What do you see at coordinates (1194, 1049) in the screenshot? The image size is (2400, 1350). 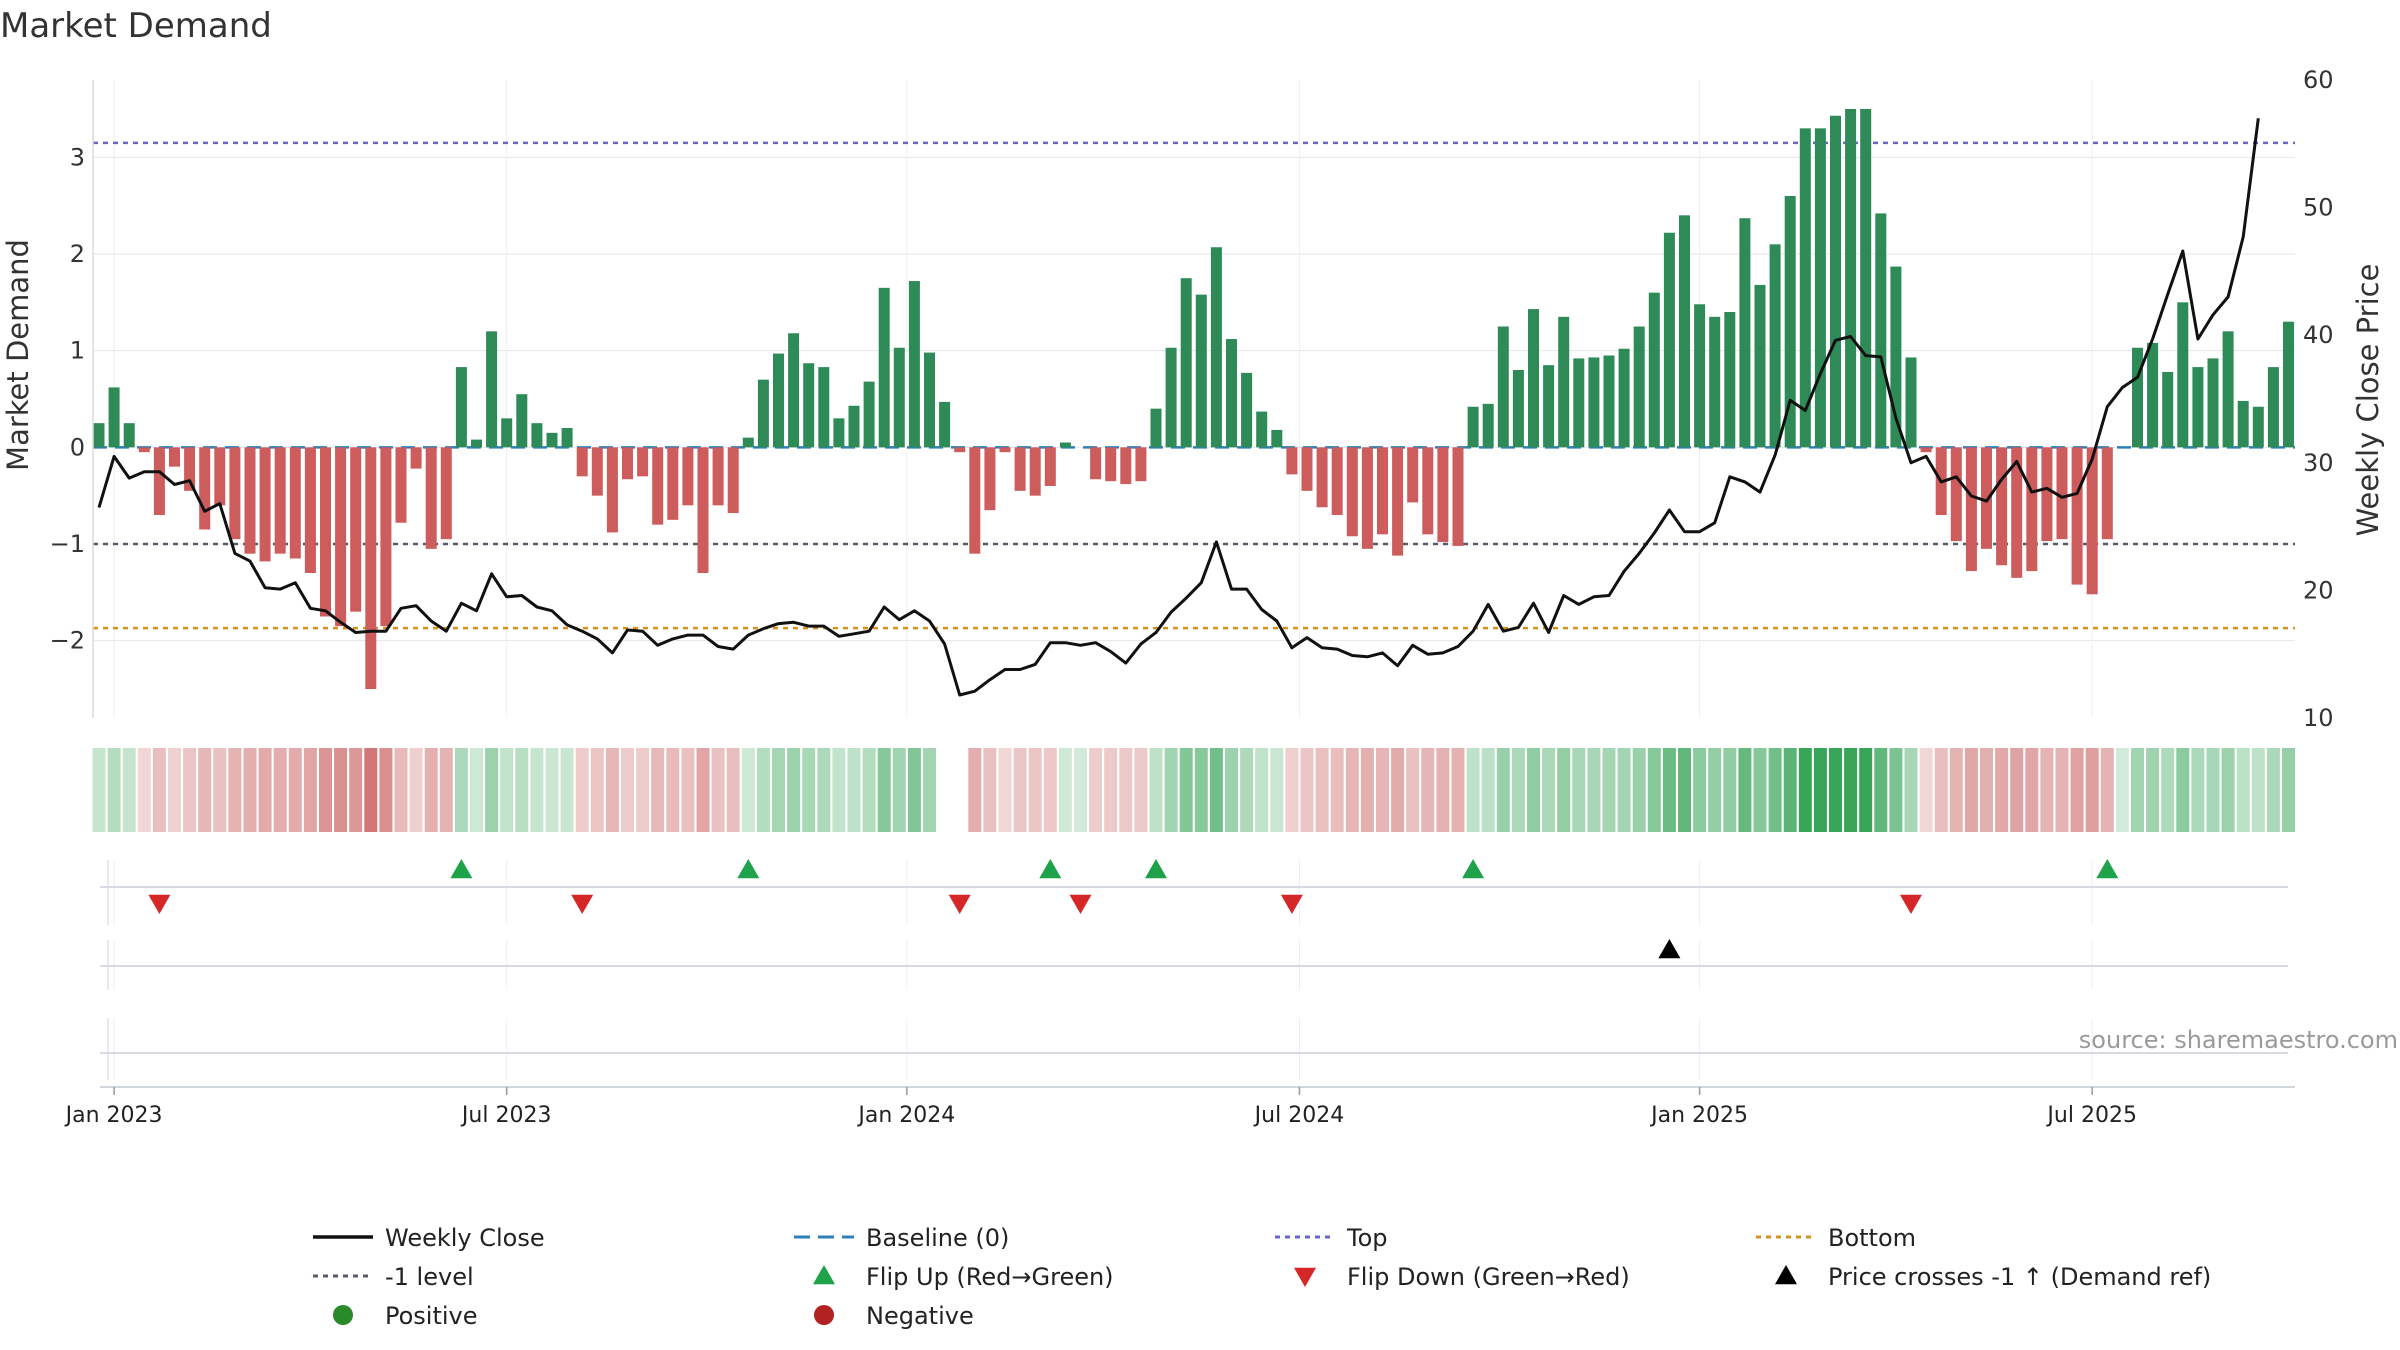 I see `empty-events-panel` at bounding box center [1194, 1049].